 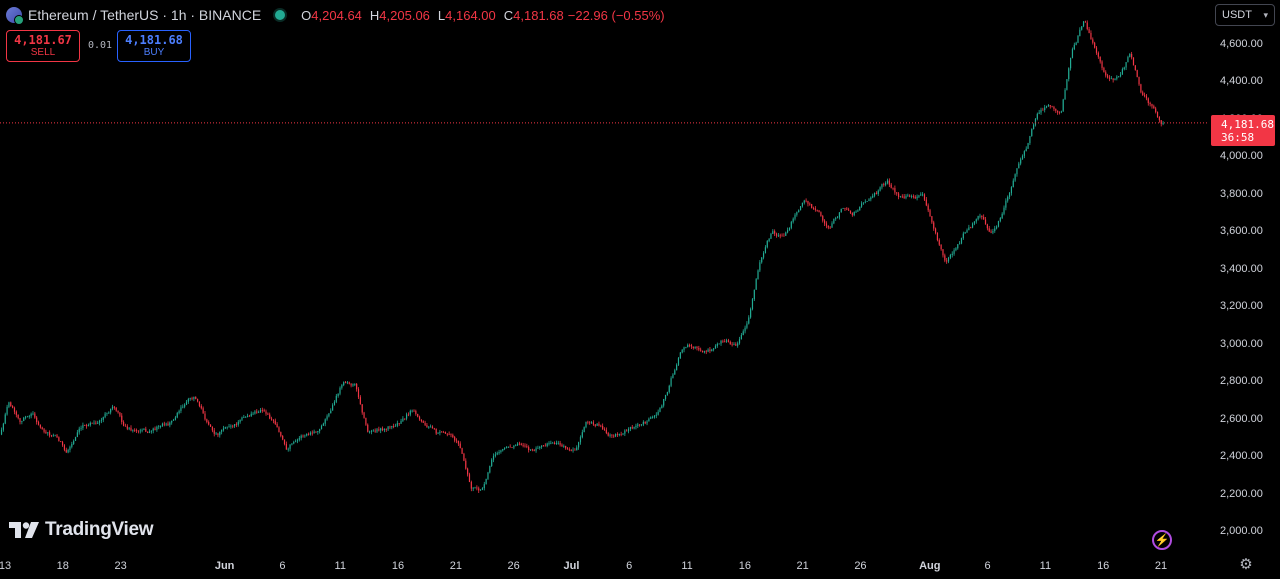 What do you see at coordinates (1162, 540) in the screenshot?
I see `lightning-icon: ⚡` at bounding box center [1162, 540].